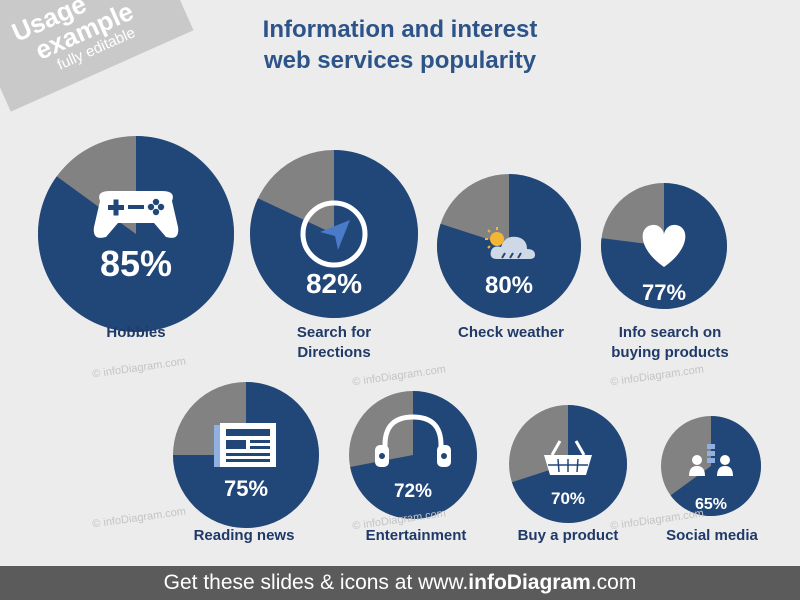 This screenshot has height=600, width=800. I want to click on pie-percent-label: 72%, so click(413, 491).